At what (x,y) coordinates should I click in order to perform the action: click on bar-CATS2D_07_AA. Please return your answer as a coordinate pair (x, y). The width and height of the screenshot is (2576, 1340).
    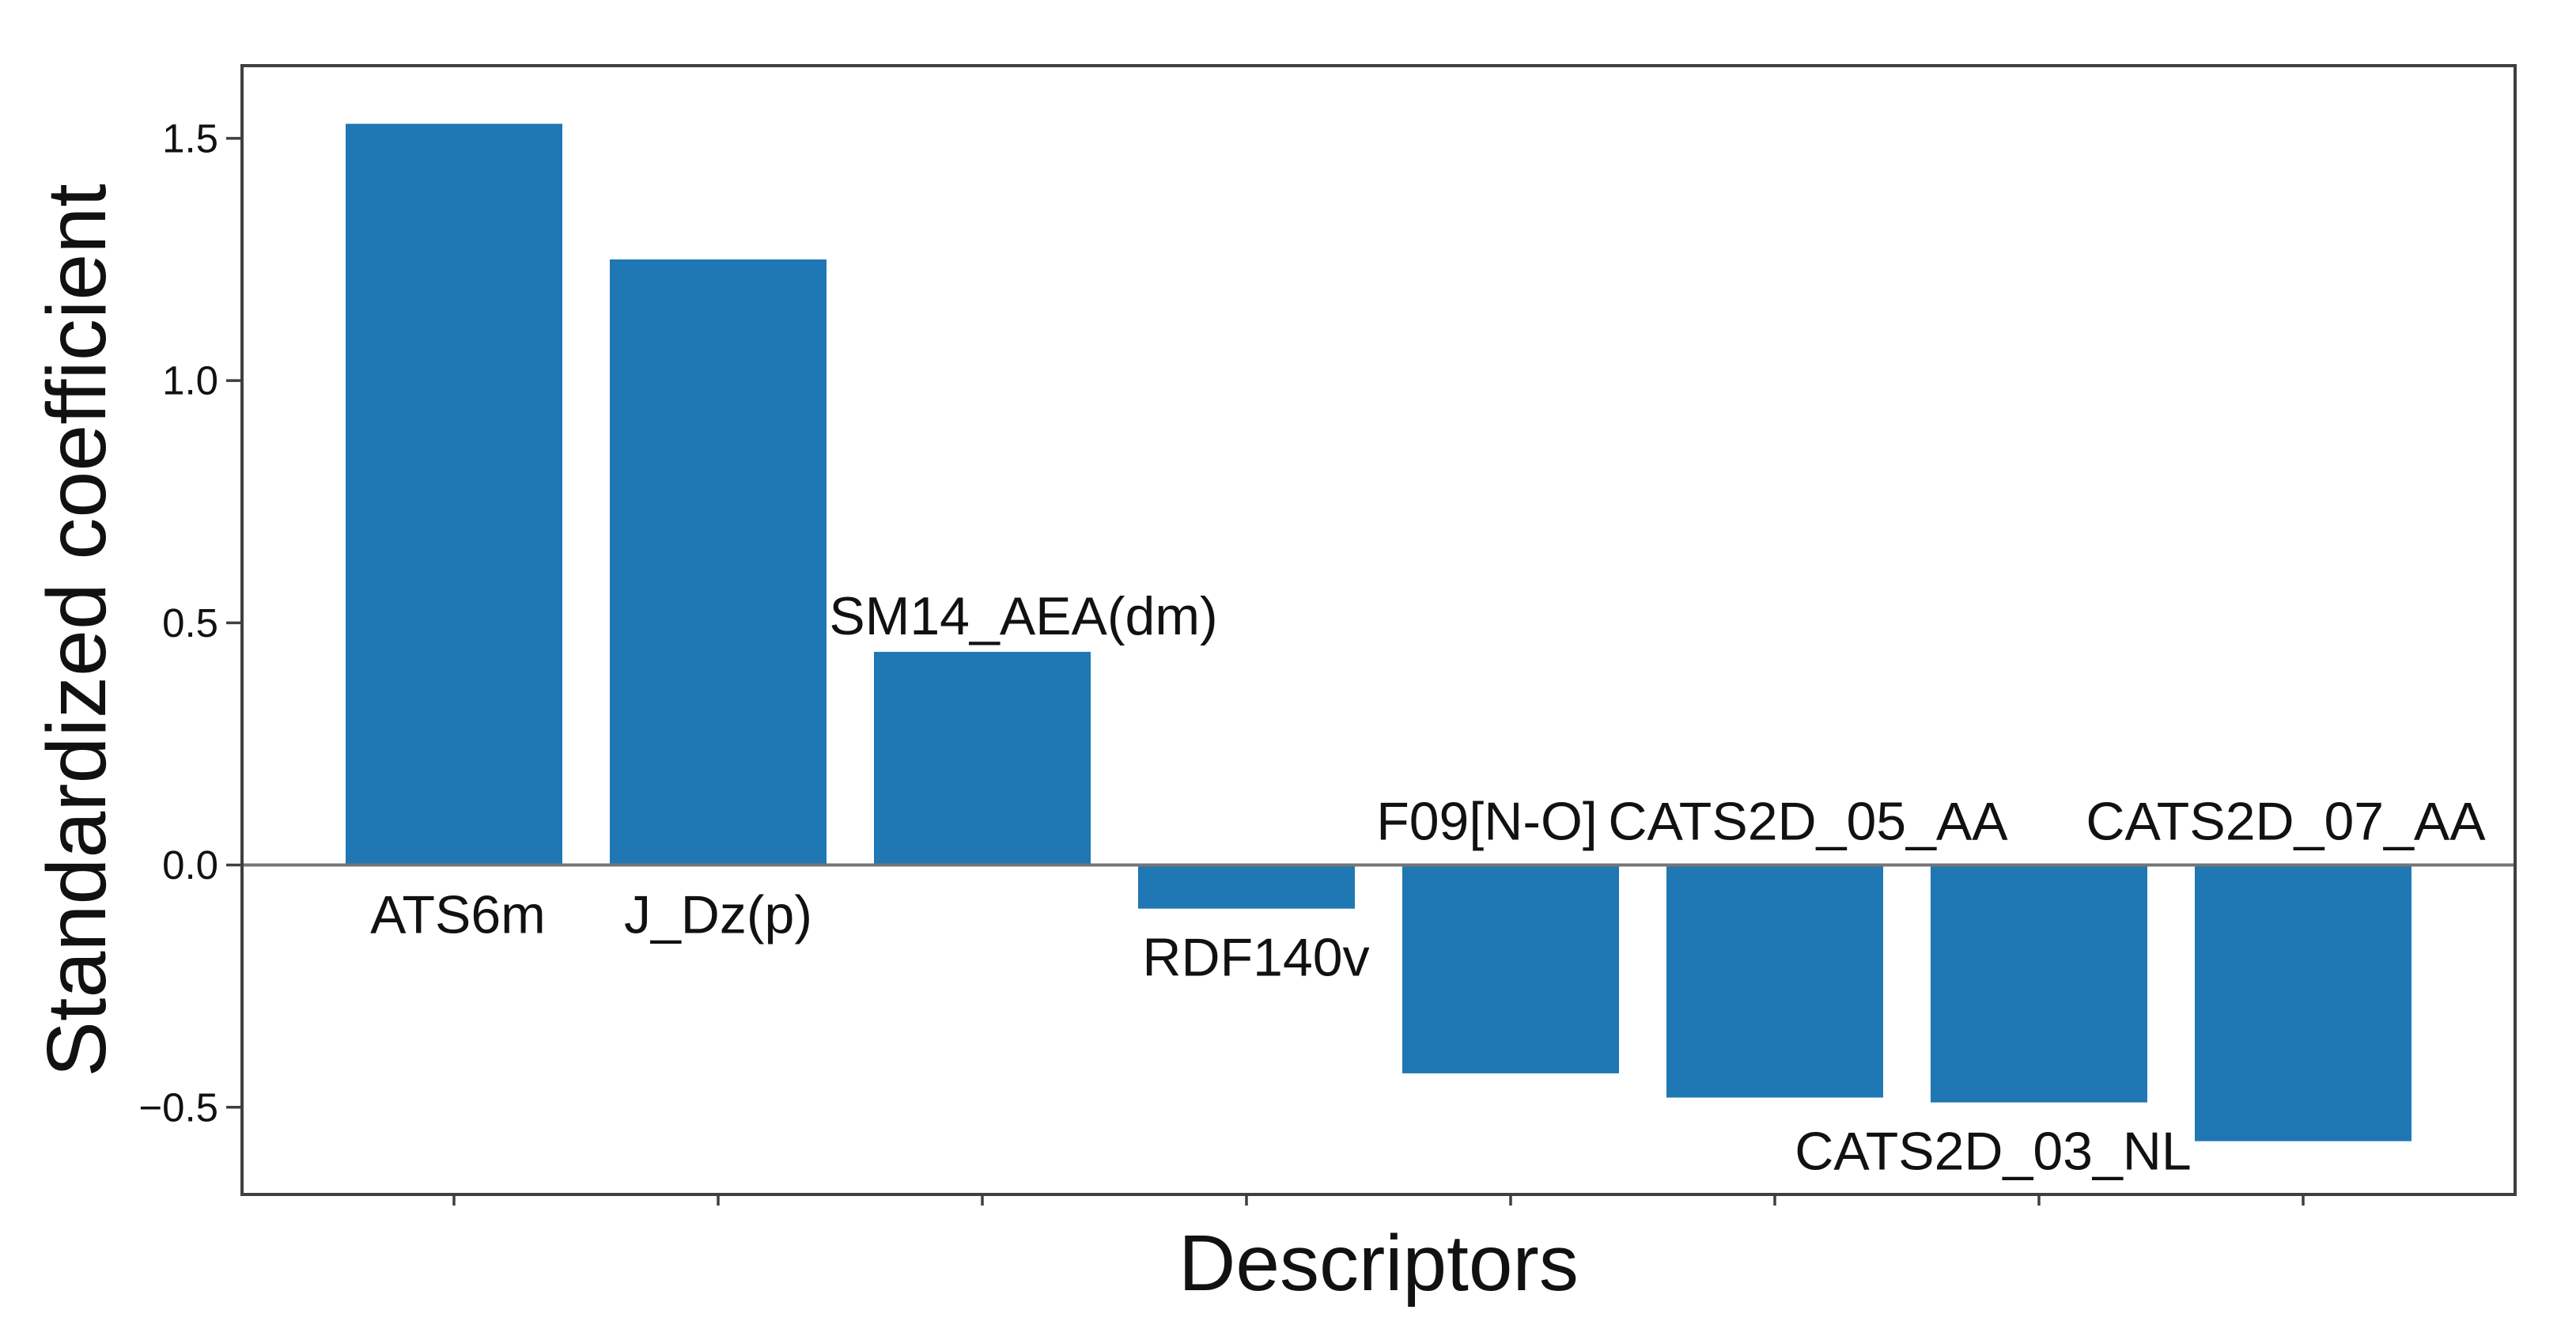
    Looking at the image, I should click on (2303, 1003).